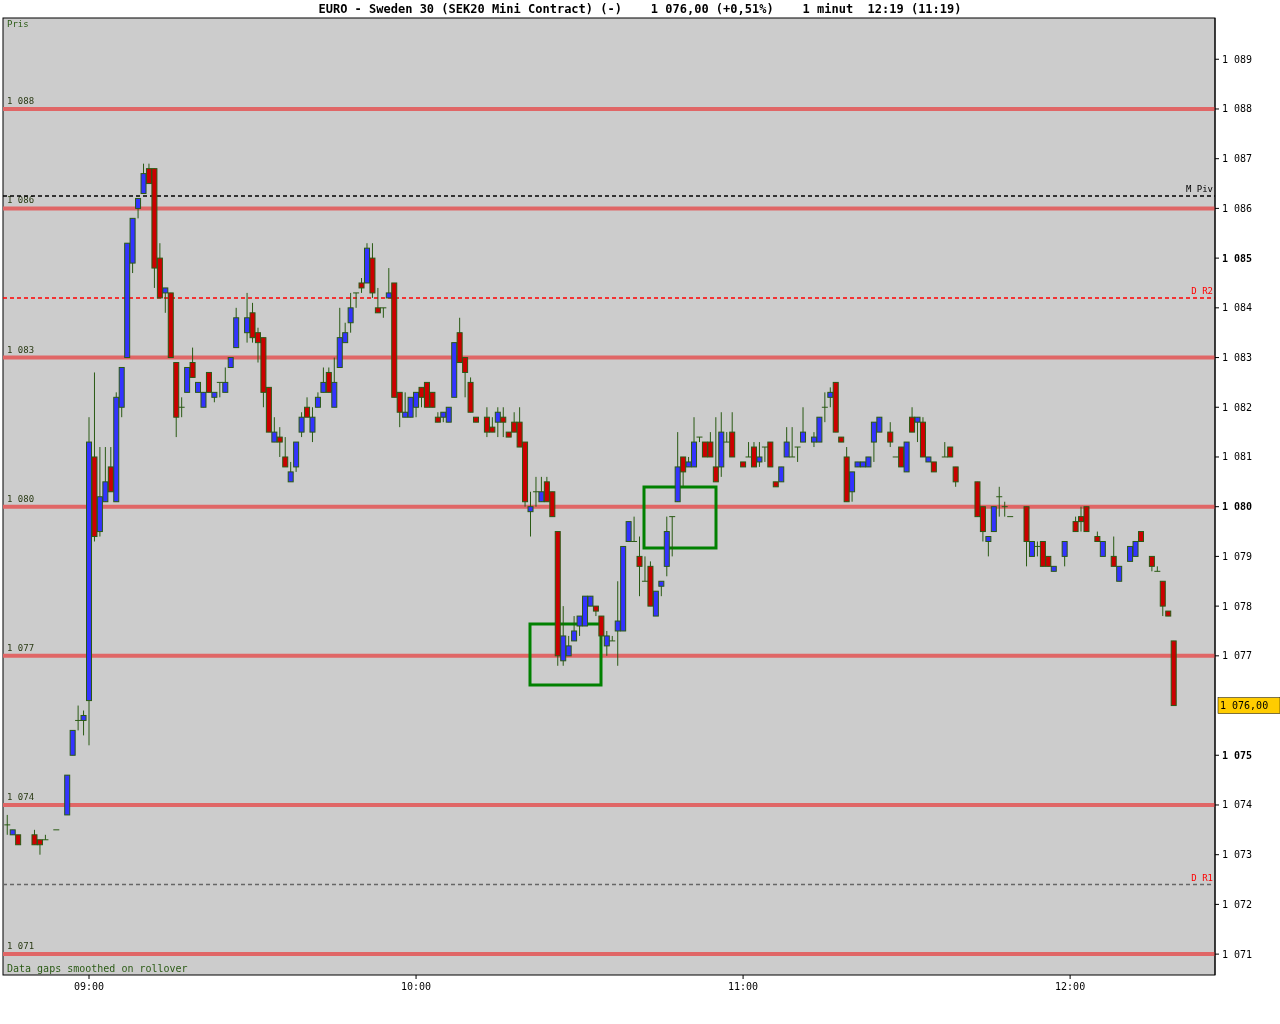 The height and width of the screenshot is (1024, 1280). I want to click on y-tick-label: 1 075, so click(1237, 755).